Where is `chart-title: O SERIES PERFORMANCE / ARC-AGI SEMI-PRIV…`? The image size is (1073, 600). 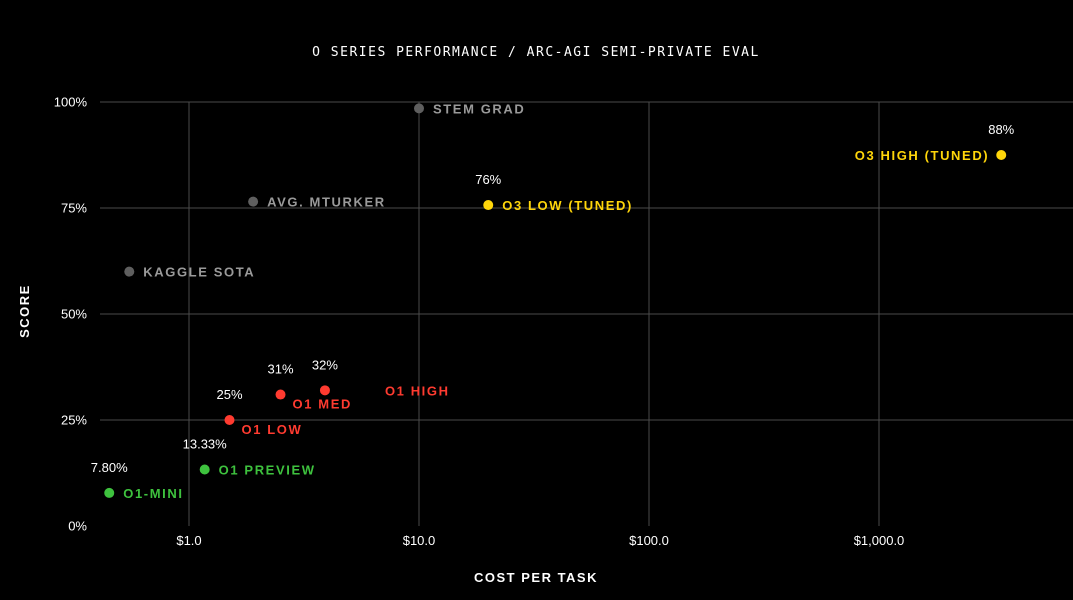 chart-title: O SERIES PERFORMANCE / ARC-AGI SEMI-PRIV… is located at coordinates (536, 52).